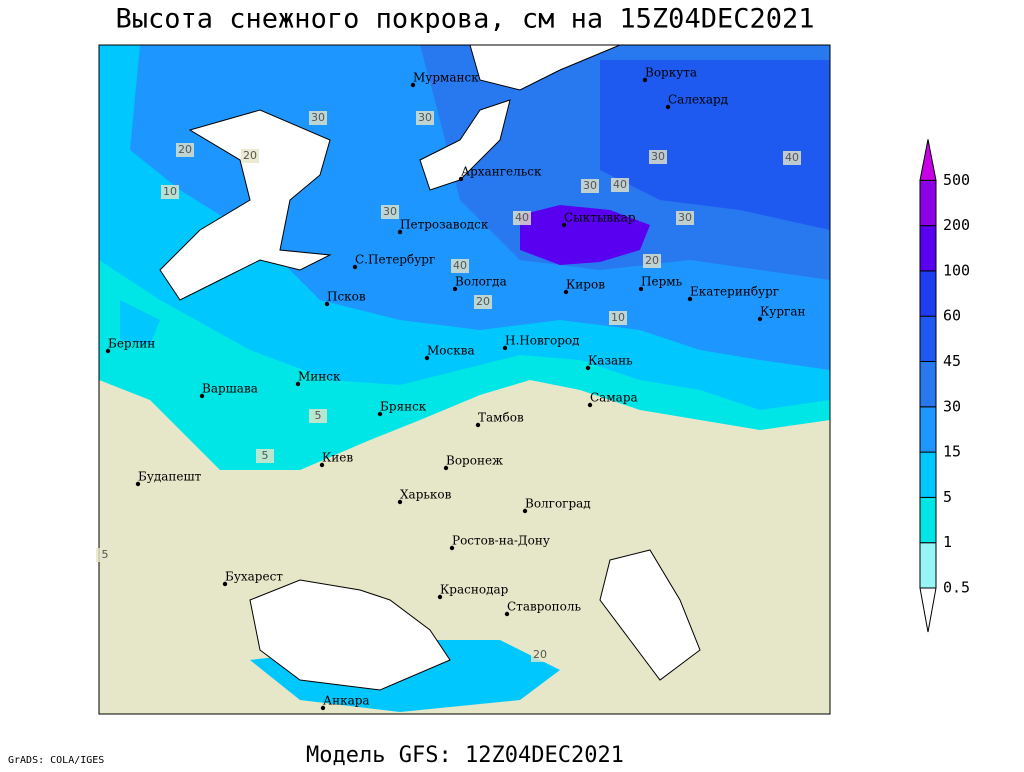 The image size is (1024, 772). Describe the element at coordinates (952, 406) in the screenshot. I see `legend-label: 30` at that location.